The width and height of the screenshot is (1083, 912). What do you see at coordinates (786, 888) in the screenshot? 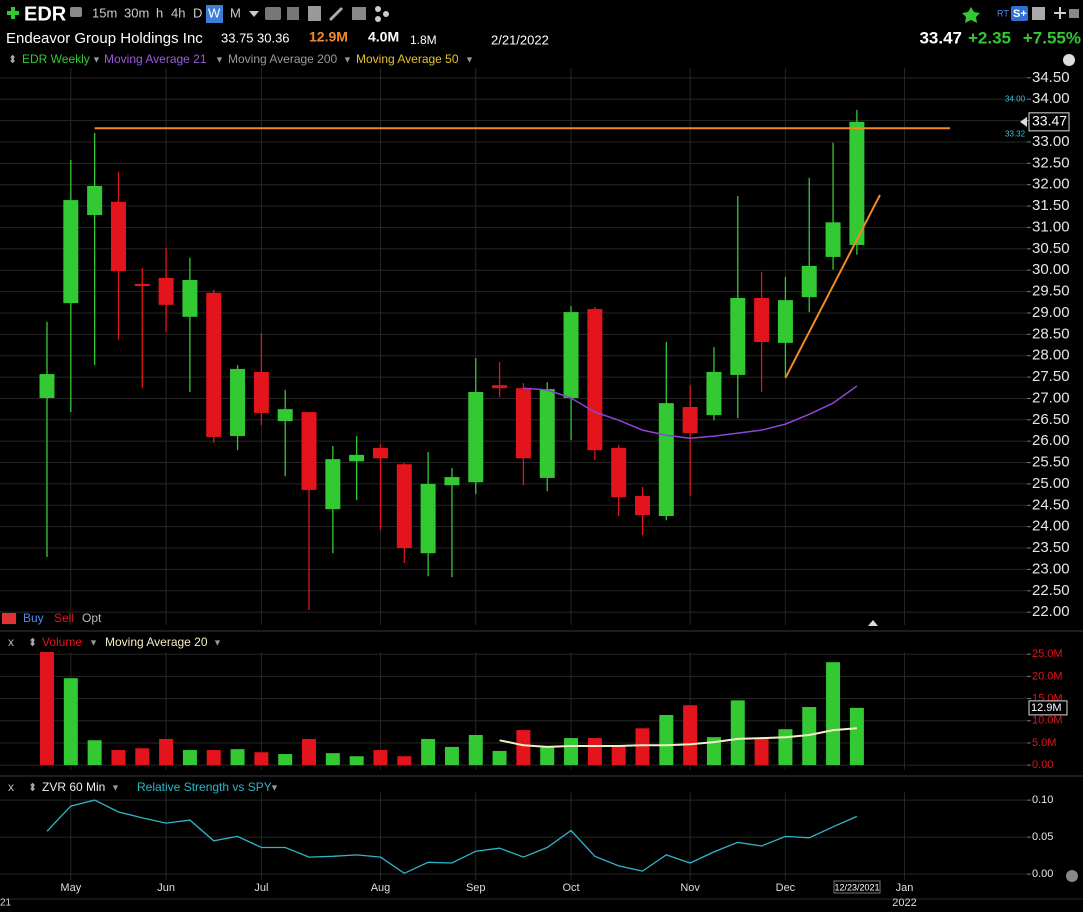
I see `x-tick-label: Dec` at bounding box center [786, 888].